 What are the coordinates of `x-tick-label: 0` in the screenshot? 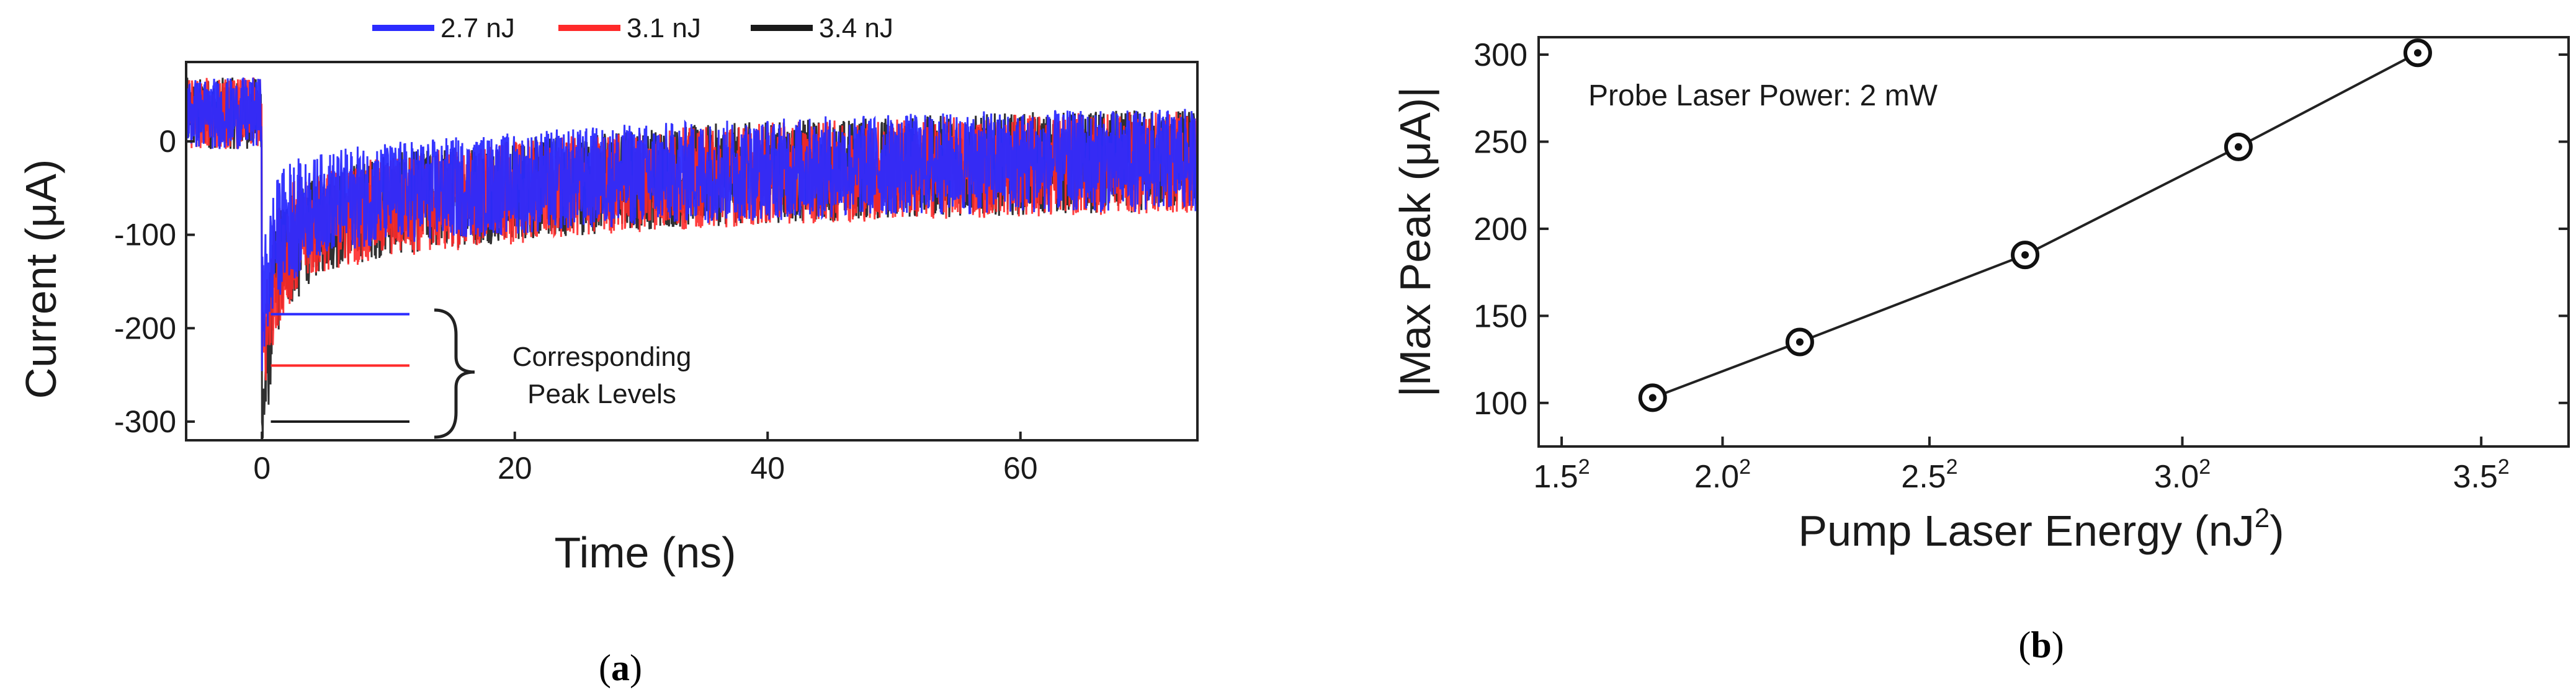 It's located at (262, 468).